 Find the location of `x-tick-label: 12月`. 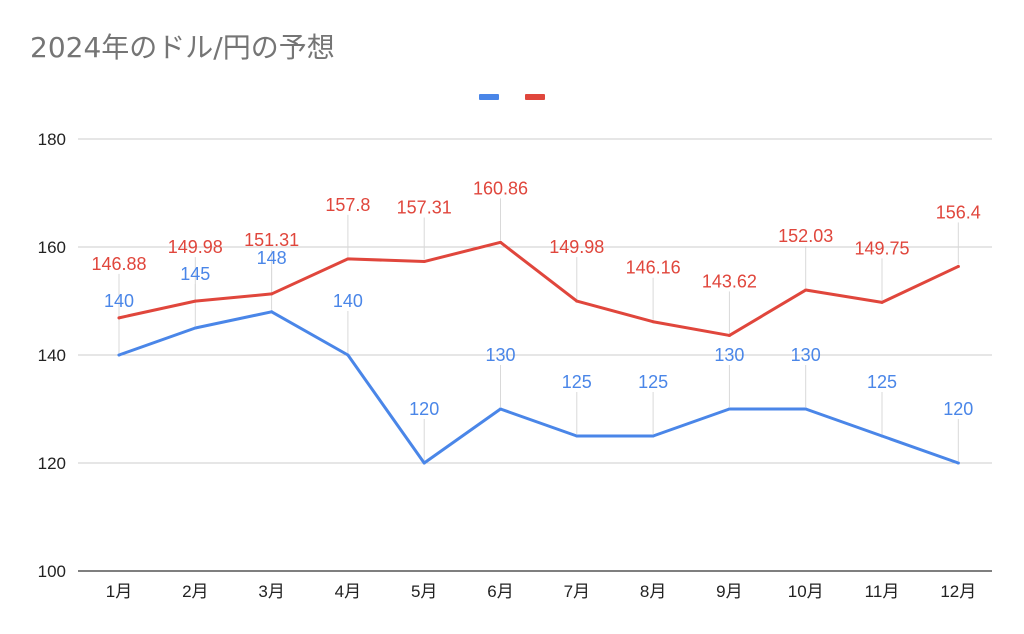

x-tick-label: 12月 is located at coordinates (958, 591).